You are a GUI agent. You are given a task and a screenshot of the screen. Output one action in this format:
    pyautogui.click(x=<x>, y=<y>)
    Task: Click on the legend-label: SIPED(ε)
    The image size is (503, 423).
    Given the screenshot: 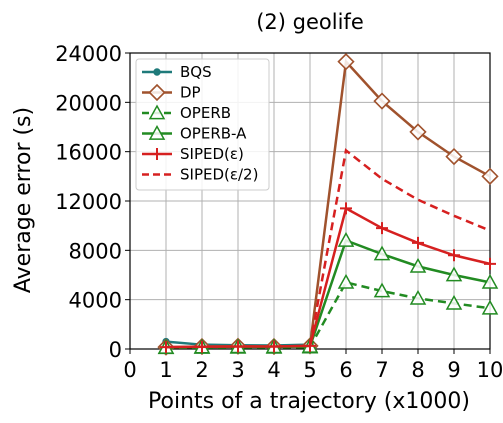 What is the action you would take?
    pyautogui.click(x=212, y=154)
    